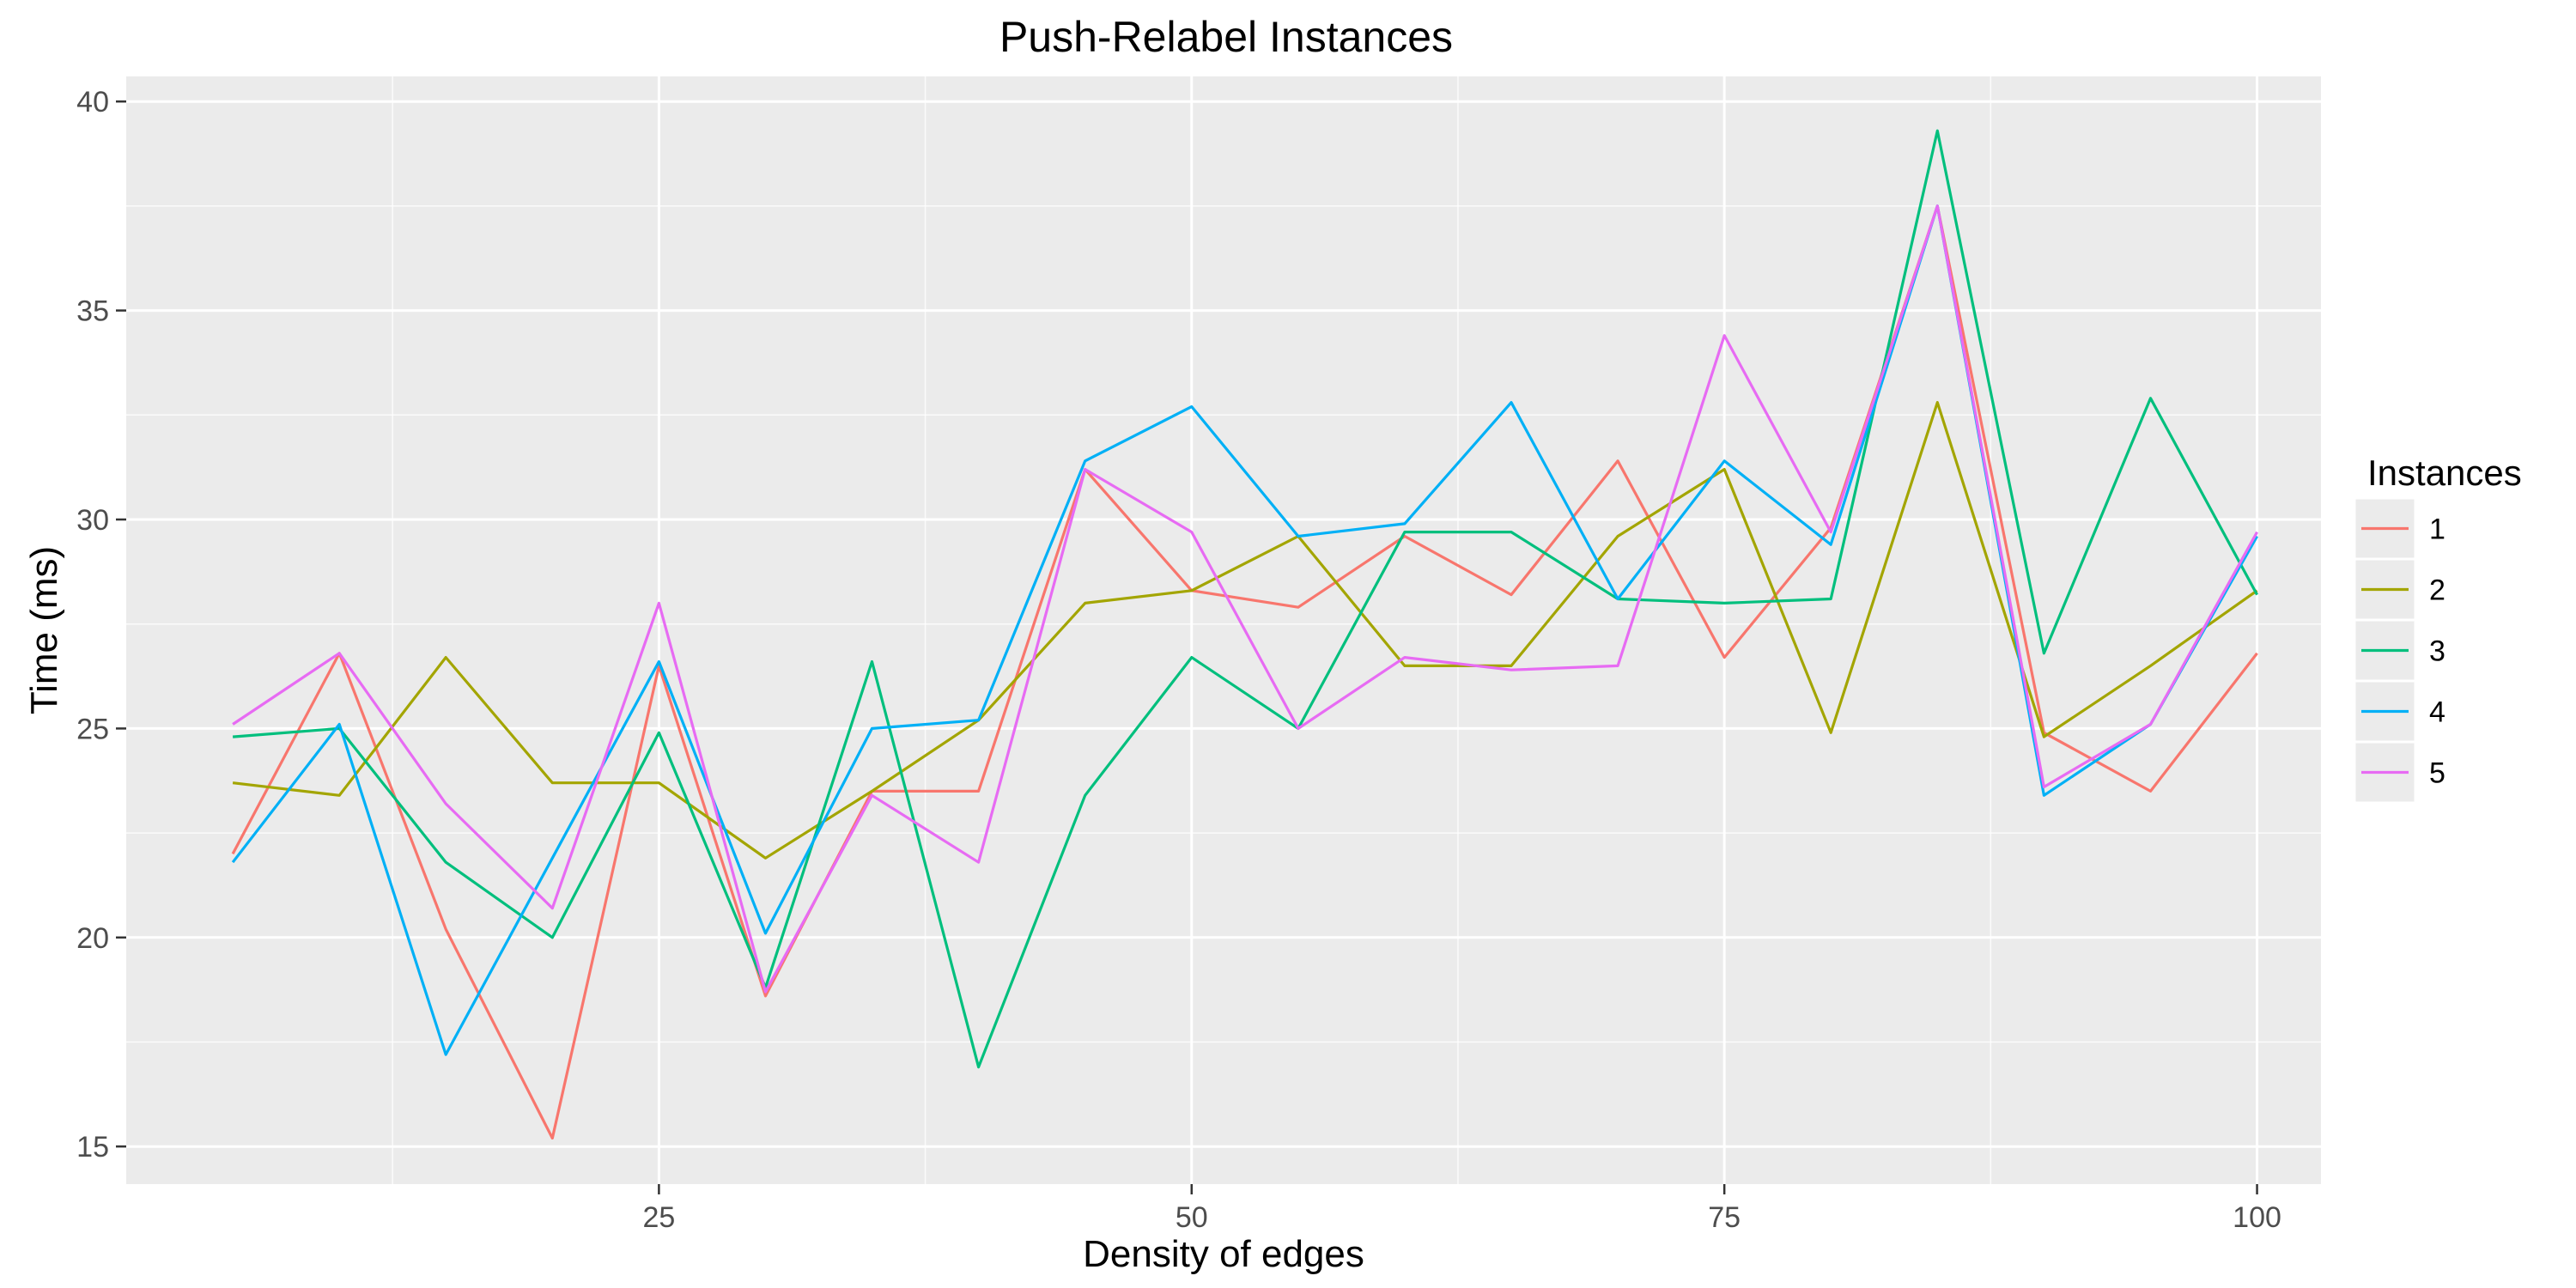 This screenshot has width=2576, height=1288. What do you see at coordinates (101, 625) in the screenshot?
I see `y-axis: 15 20 25 30 35 40` at bounding box center [101, 625].